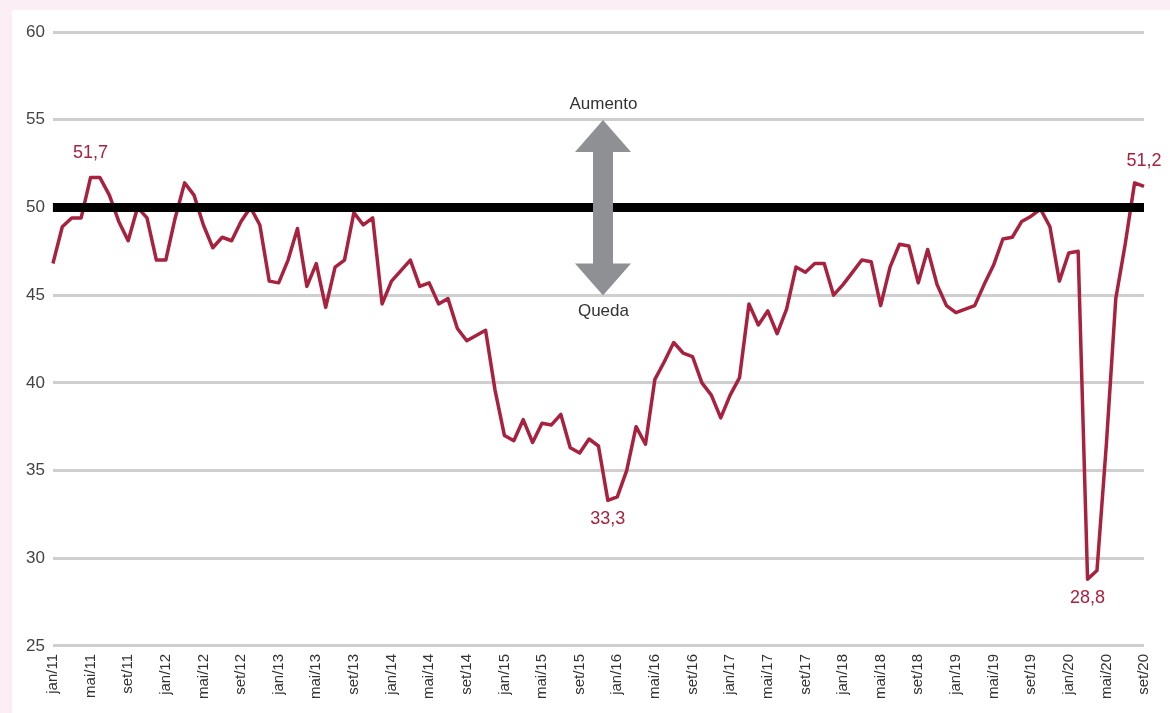 Image resolution: width=1170 pixels, height=713 pixels. I want to click on data-label: 51,7, so click(91, 151).